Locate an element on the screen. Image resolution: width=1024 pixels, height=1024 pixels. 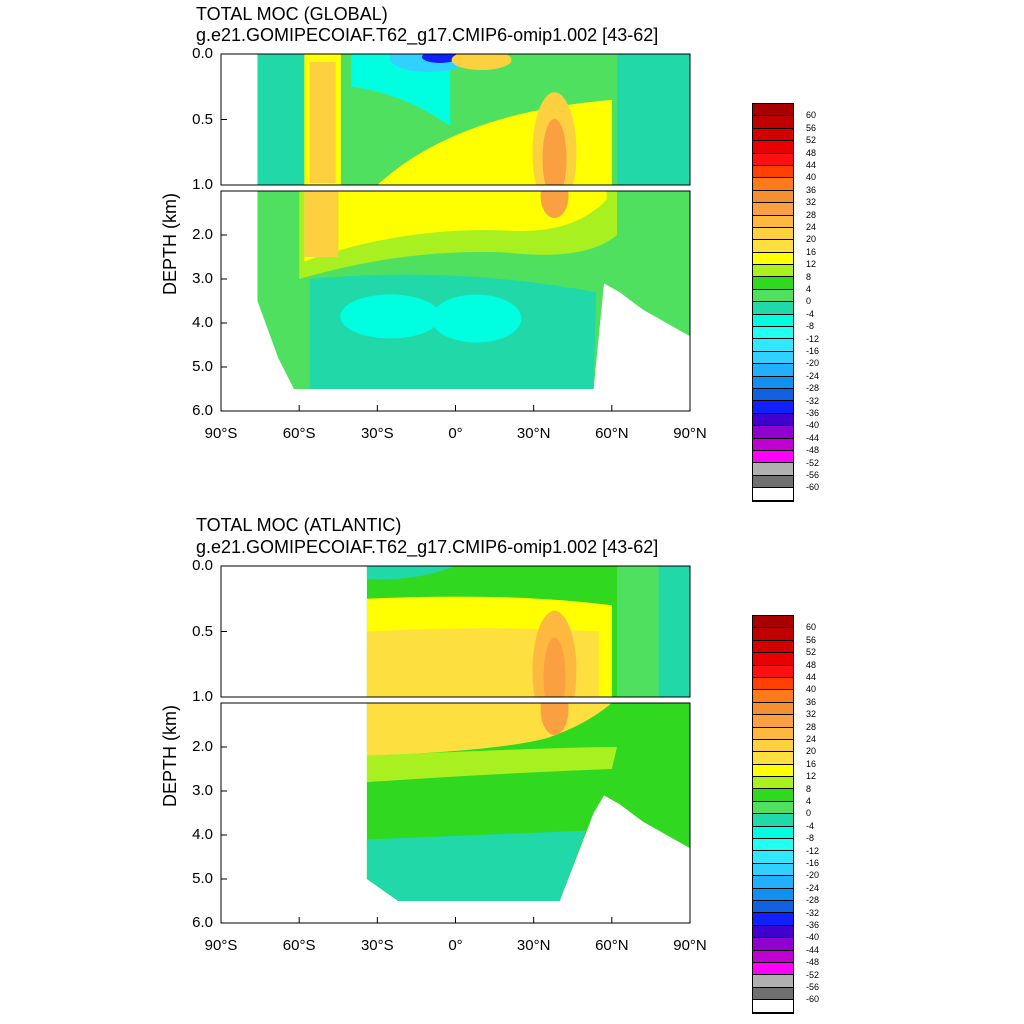
upper-section is located at coordinates (473, 119).